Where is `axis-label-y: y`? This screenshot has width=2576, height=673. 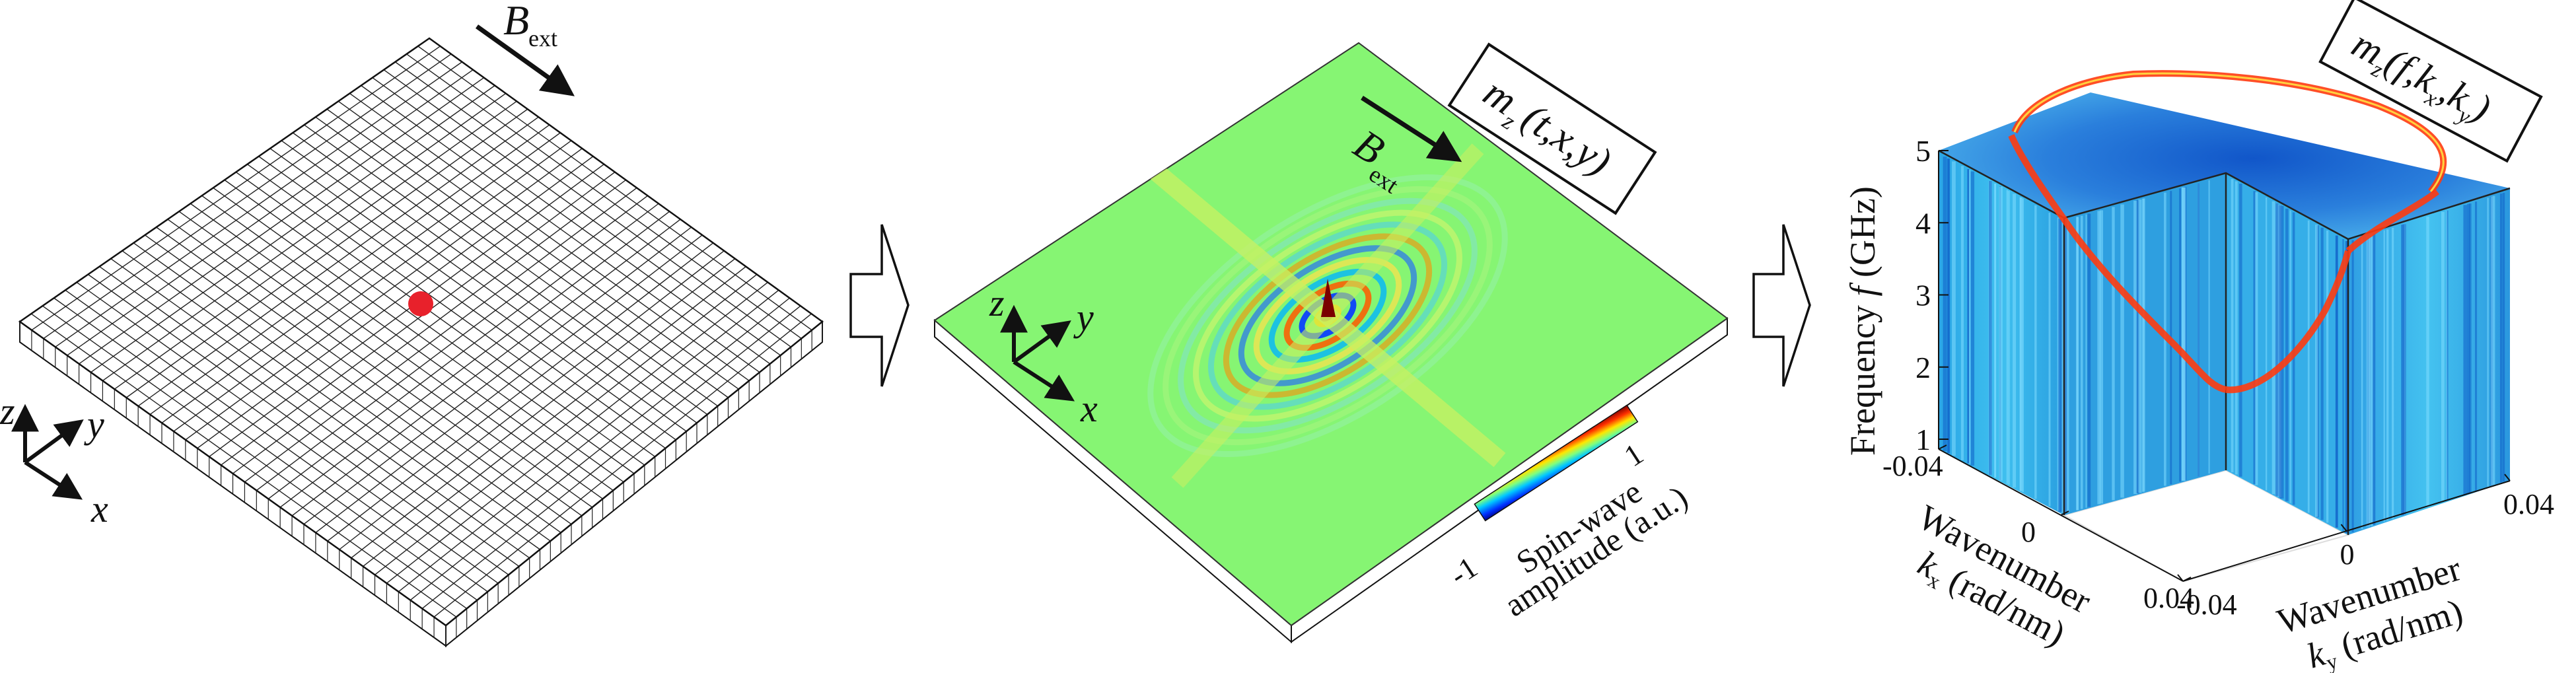
axis-label-y: y is located at coordinates (94, 424).